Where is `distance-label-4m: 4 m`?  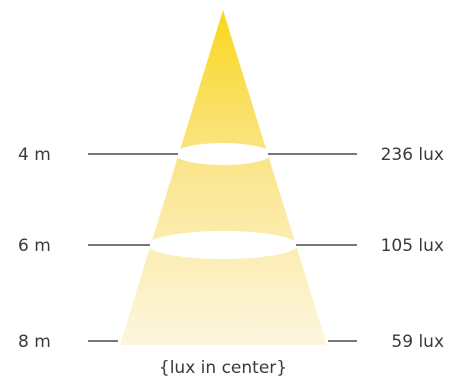
distance-label-4m: 4 m is located at coordinates (34, 155).